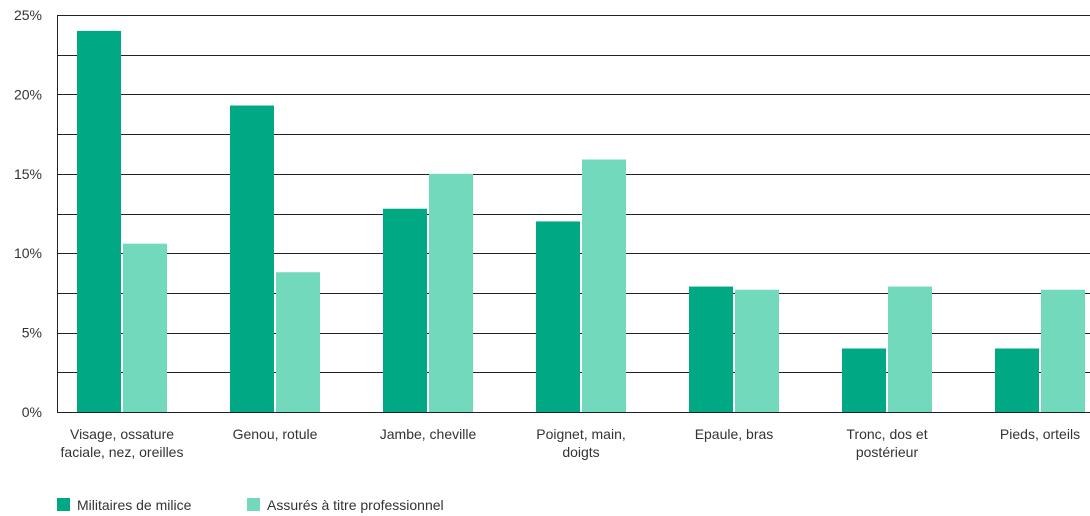  Describe the element at coordinates (734, 434) in the screenshot. I see `x-tick-label: Epaule, bras` at that location.